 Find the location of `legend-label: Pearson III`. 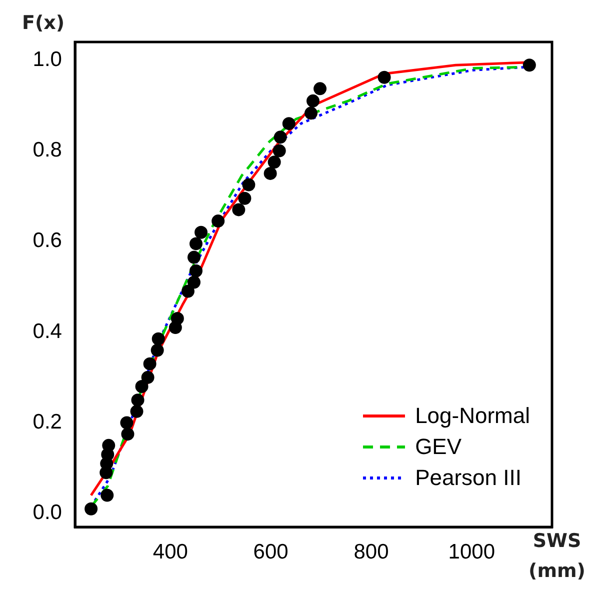

legend-label: Pearson III is located at coordinates (468, 477).